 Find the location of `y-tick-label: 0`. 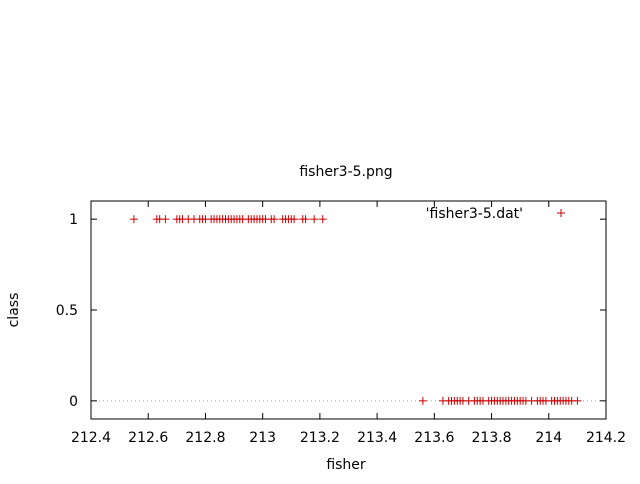

y-tick-label: 0 is located at coordinates (73, 402).